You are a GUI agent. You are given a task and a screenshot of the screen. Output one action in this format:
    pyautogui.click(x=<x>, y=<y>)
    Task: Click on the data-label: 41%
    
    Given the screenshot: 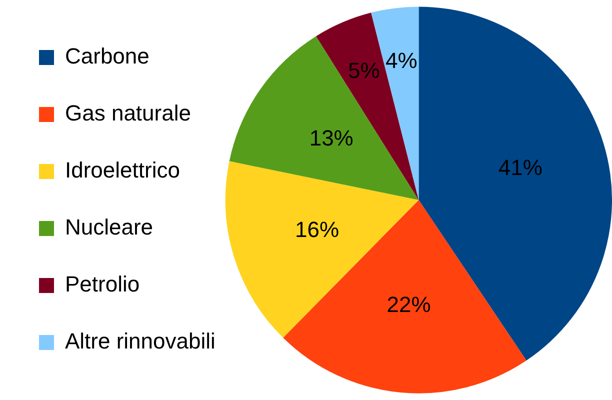 What is the action you would take?
    pyautogui.click(x=520, y=167)
    